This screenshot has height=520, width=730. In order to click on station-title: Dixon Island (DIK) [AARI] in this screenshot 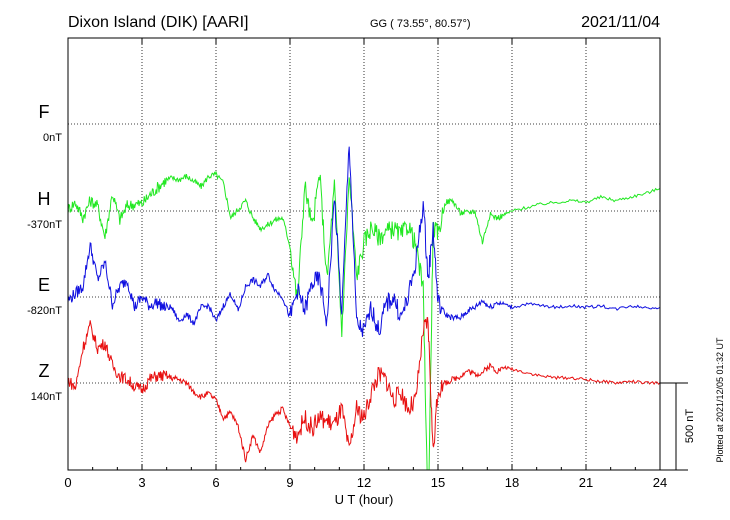, I will do `click(158, 22)`.